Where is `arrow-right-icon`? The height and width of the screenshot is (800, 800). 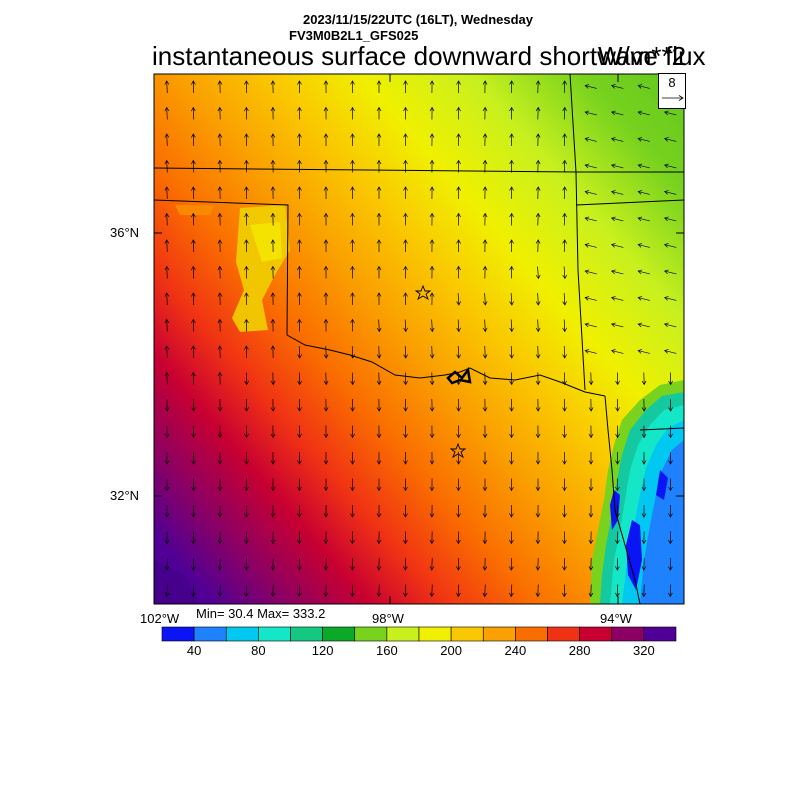
arrow-right-icon is located at coordinates (673, 98).